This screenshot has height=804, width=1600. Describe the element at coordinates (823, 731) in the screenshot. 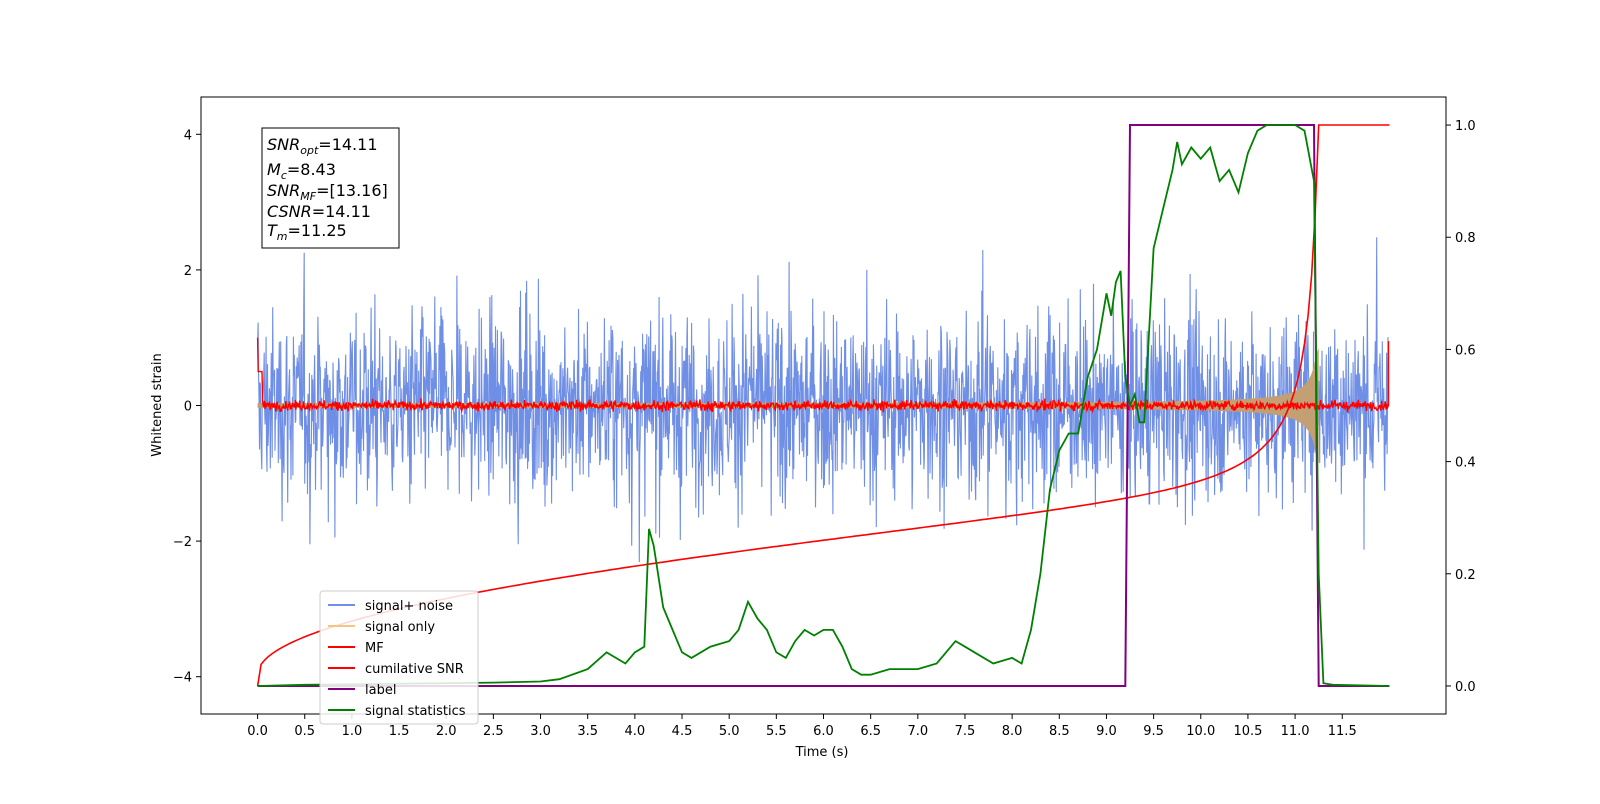

I see `x-tick-label: 6.0` at that location.